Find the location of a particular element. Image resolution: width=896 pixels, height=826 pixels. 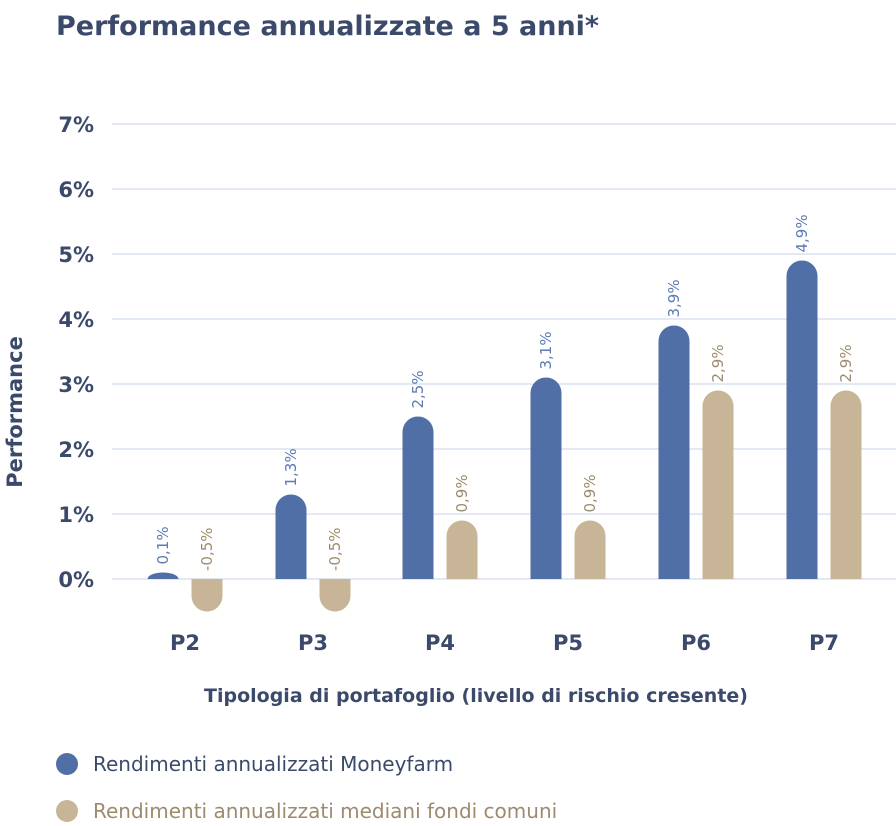

y-tick-label: 0% is located at coordinates (76, 580).